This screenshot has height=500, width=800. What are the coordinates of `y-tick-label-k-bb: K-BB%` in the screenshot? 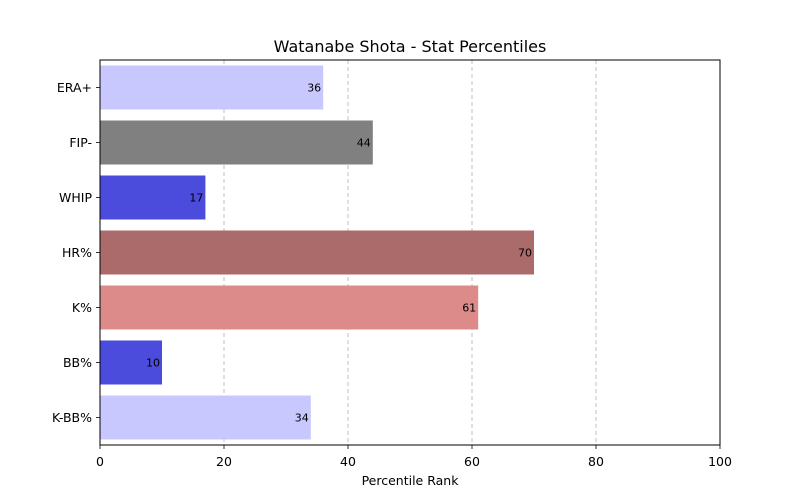 It's located at (72, 417).